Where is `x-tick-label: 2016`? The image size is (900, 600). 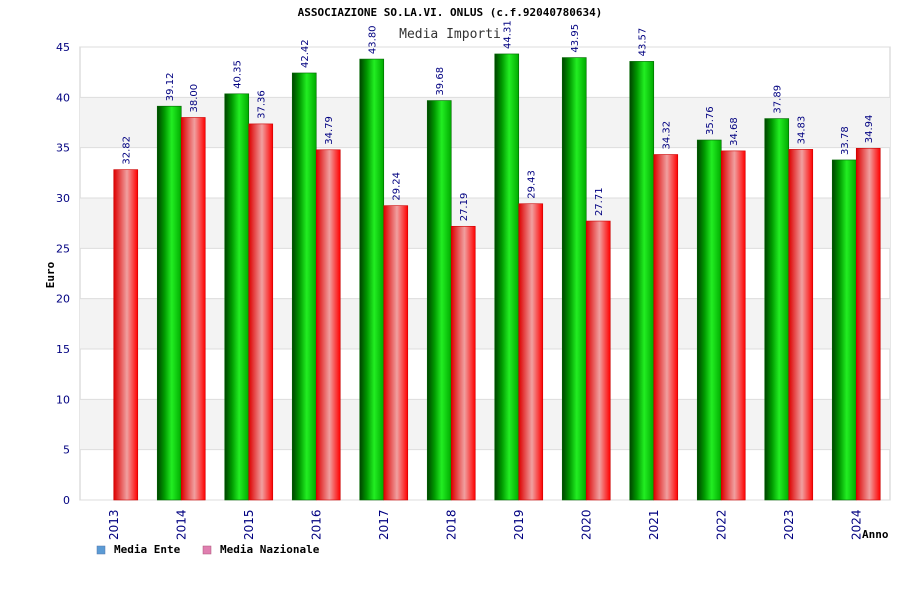 x-tick-label: 2016 is located at coordinates (316, 524).